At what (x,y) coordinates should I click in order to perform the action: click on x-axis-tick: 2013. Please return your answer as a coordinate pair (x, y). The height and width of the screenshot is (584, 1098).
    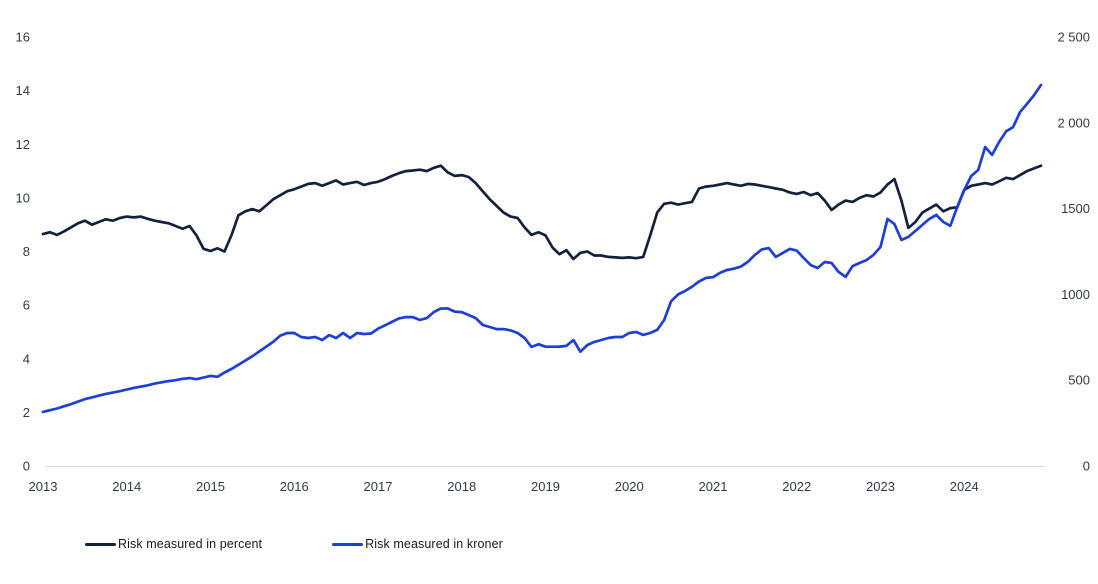
    Looking at the image, I should click on (43, 486).